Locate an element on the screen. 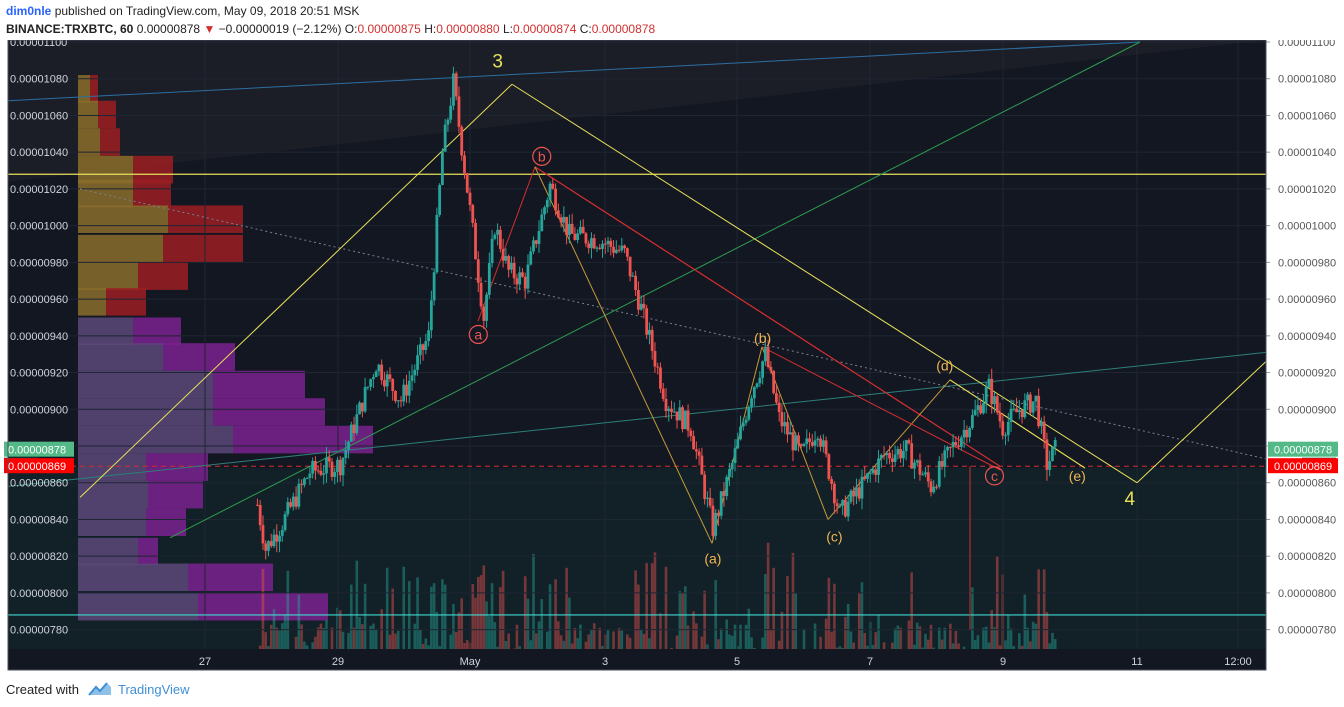 This screenshot has height=707, width=1344. close-value: 0.00000878 is located at coordinates (623, 29).